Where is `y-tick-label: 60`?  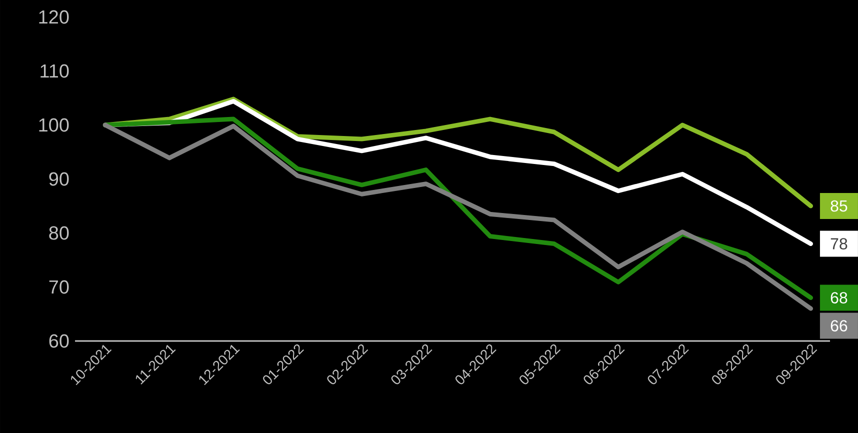 y-tick-label: 60 is located at coordinates (59, 341).